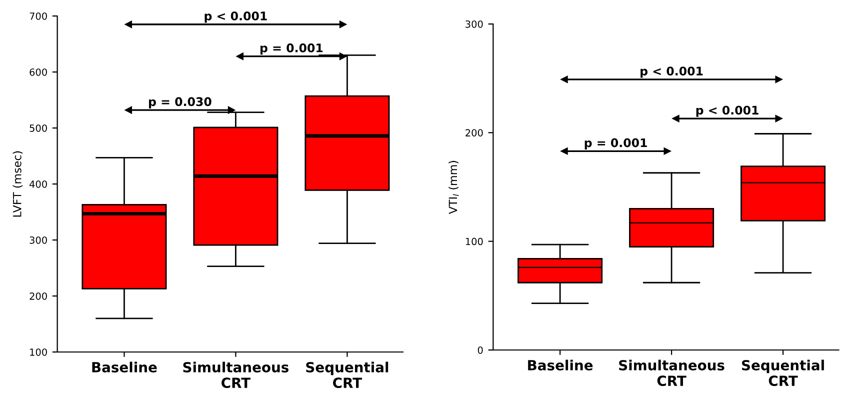  I want to click on y-tick-label: 600, so click(38, 72).